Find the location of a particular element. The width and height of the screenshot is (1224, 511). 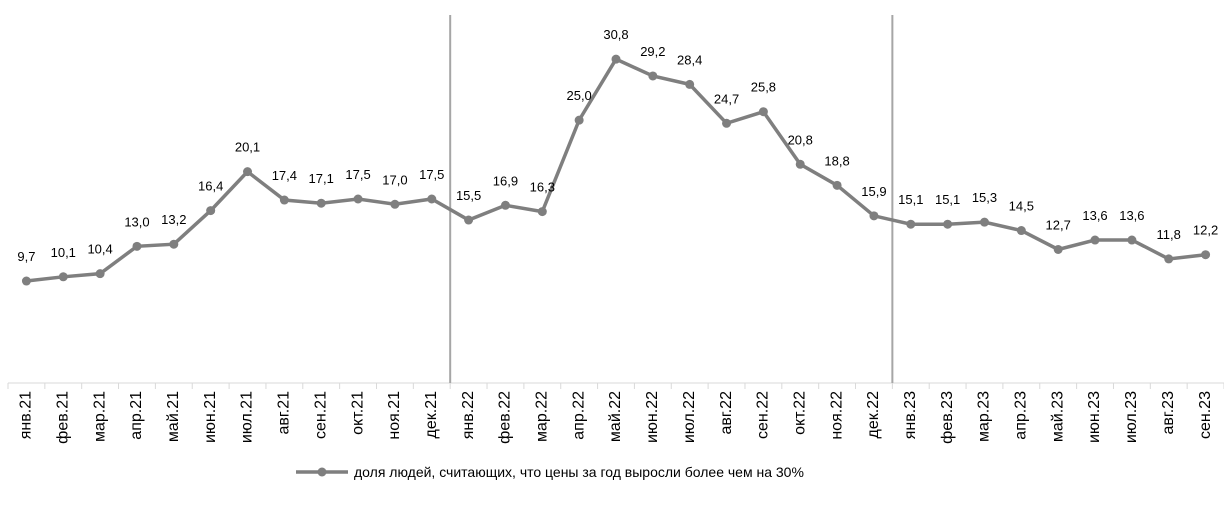

x-tick-label: май.22 is located at coordinates (615, 416).